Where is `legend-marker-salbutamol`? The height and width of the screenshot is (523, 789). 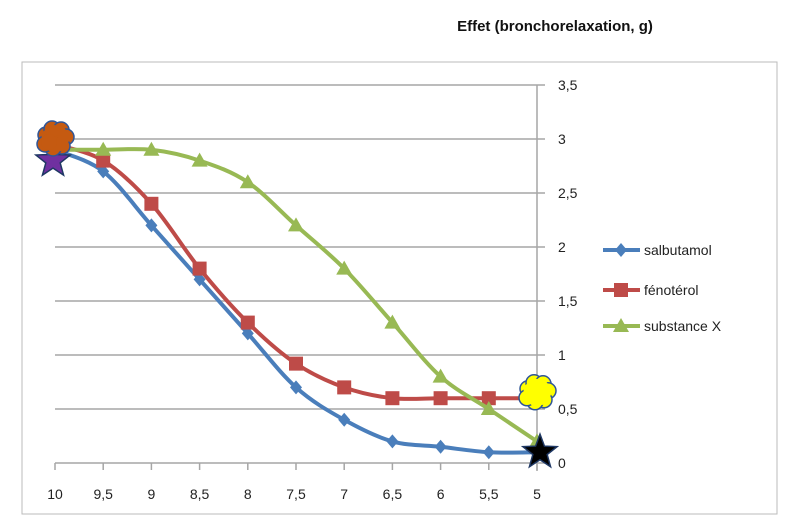 legend-marker-salbutamol is located at coordinates (621, 250).